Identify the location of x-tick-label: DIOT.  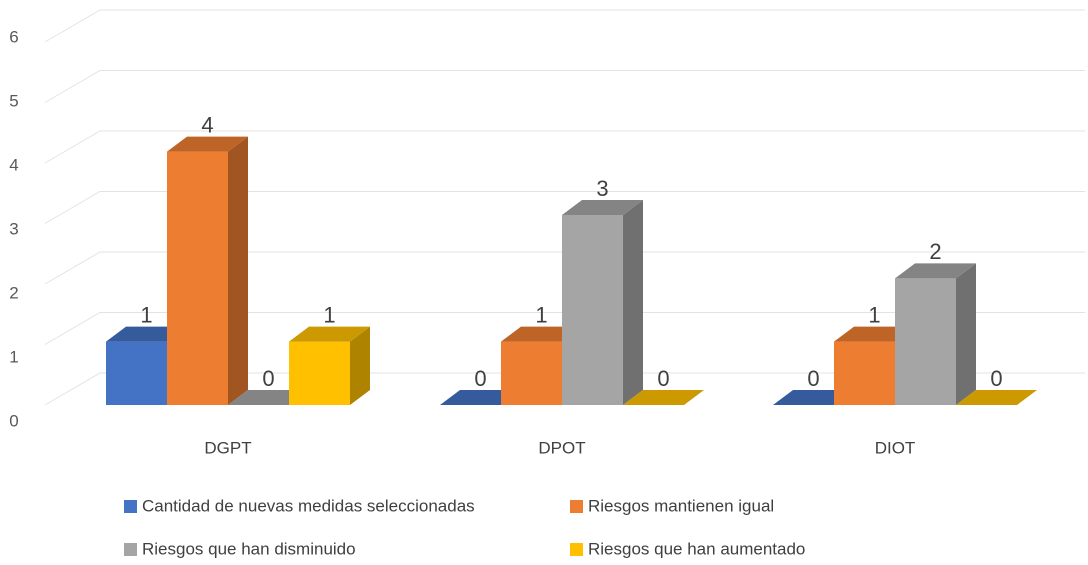
(895, 447).